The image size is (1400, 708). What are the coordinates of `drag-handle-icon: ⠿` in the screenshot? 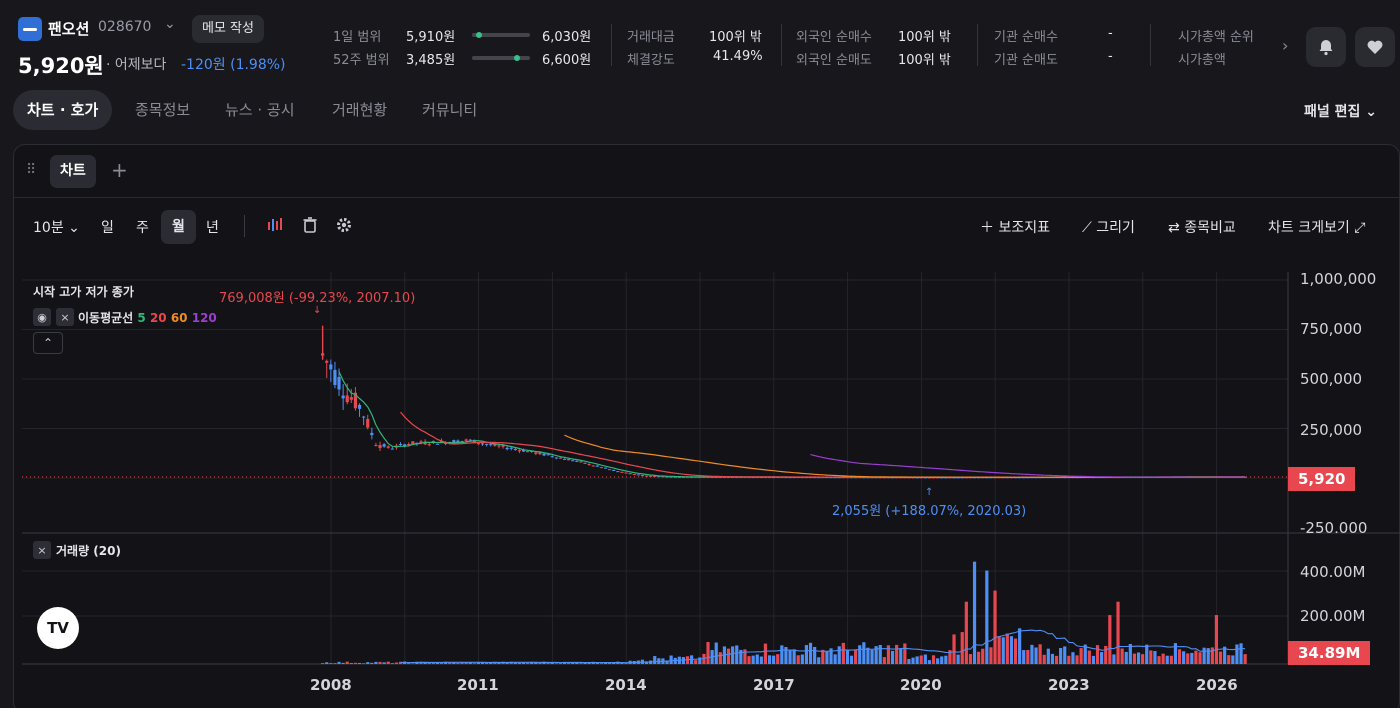 It's located at (31, 170).